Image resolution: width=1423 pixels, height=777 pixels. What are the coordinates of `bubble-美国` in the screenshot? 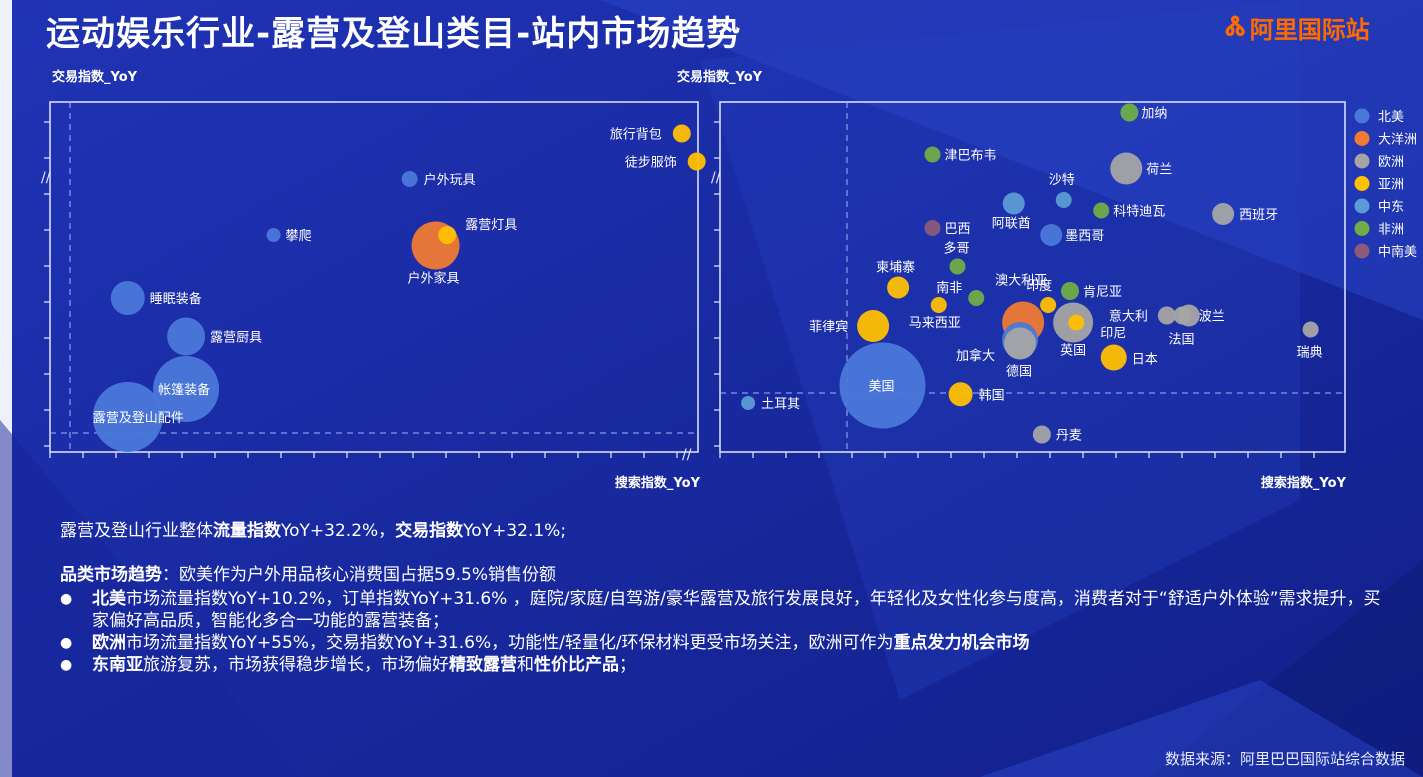 It's located at (882, 385).